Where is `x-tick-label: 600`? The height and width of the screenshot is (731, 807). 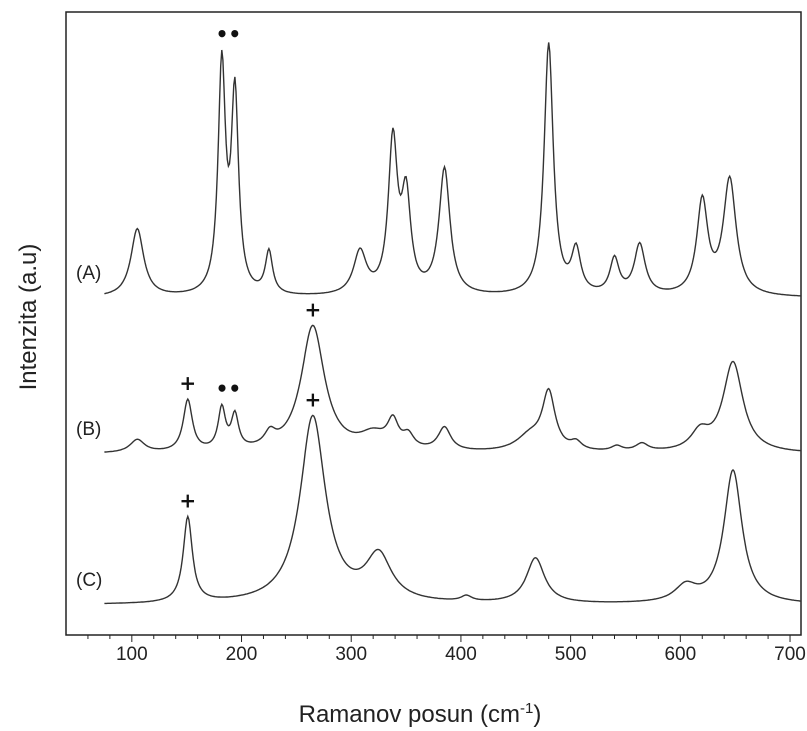
x-tick-label: 600 is located at coordinates (680, 654).